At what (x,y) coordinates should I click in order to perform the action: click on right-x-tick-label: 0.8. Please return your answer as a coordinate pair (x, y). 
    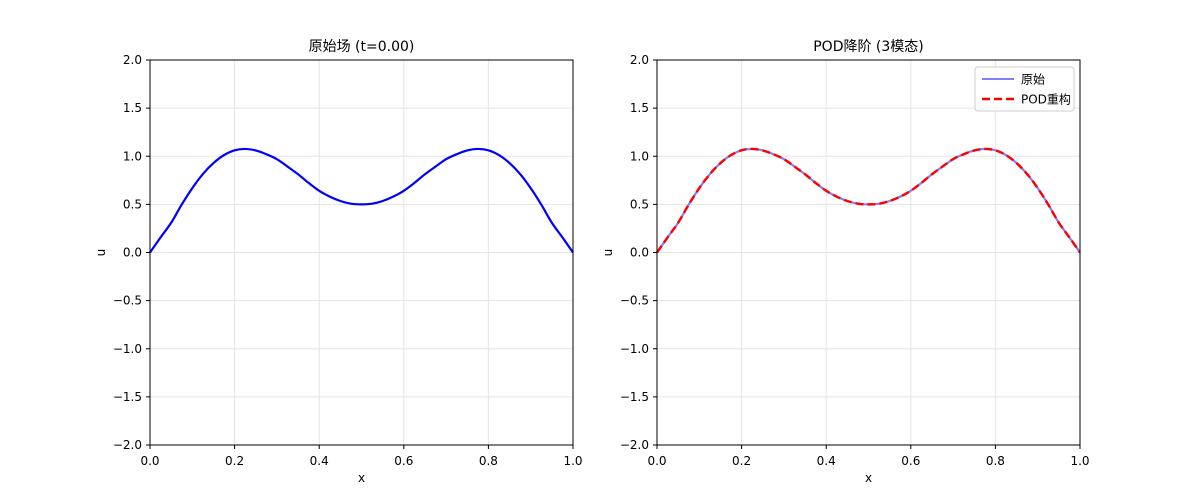
    Looking at the image, I should click on (995, 461).